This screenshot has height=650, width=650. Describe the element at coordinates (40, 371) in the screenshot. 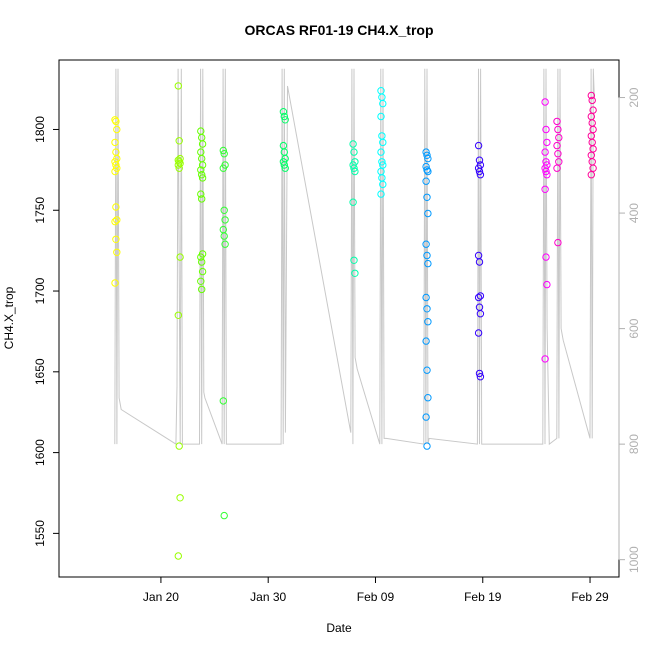

I see `y-tick-label: 1650` at that location.